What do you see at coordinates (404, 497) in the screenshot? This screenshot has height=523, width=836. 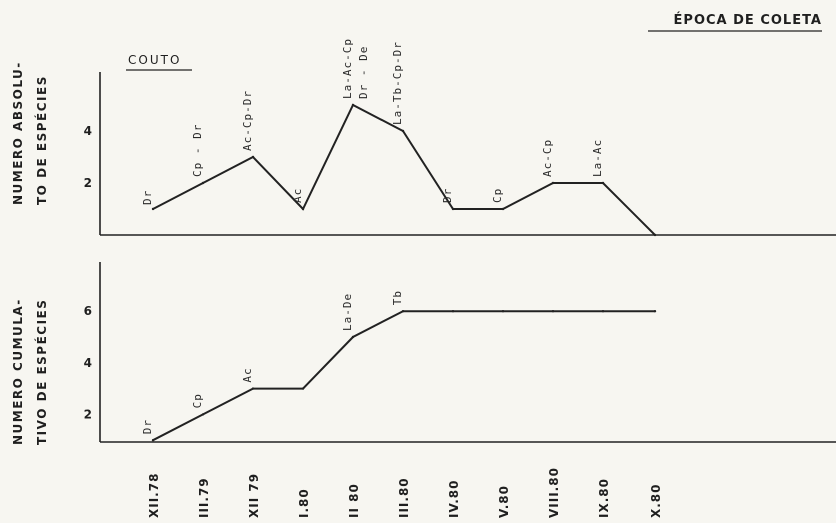 I see `x-tick-label: III.80` at bounding box center [404, 497].